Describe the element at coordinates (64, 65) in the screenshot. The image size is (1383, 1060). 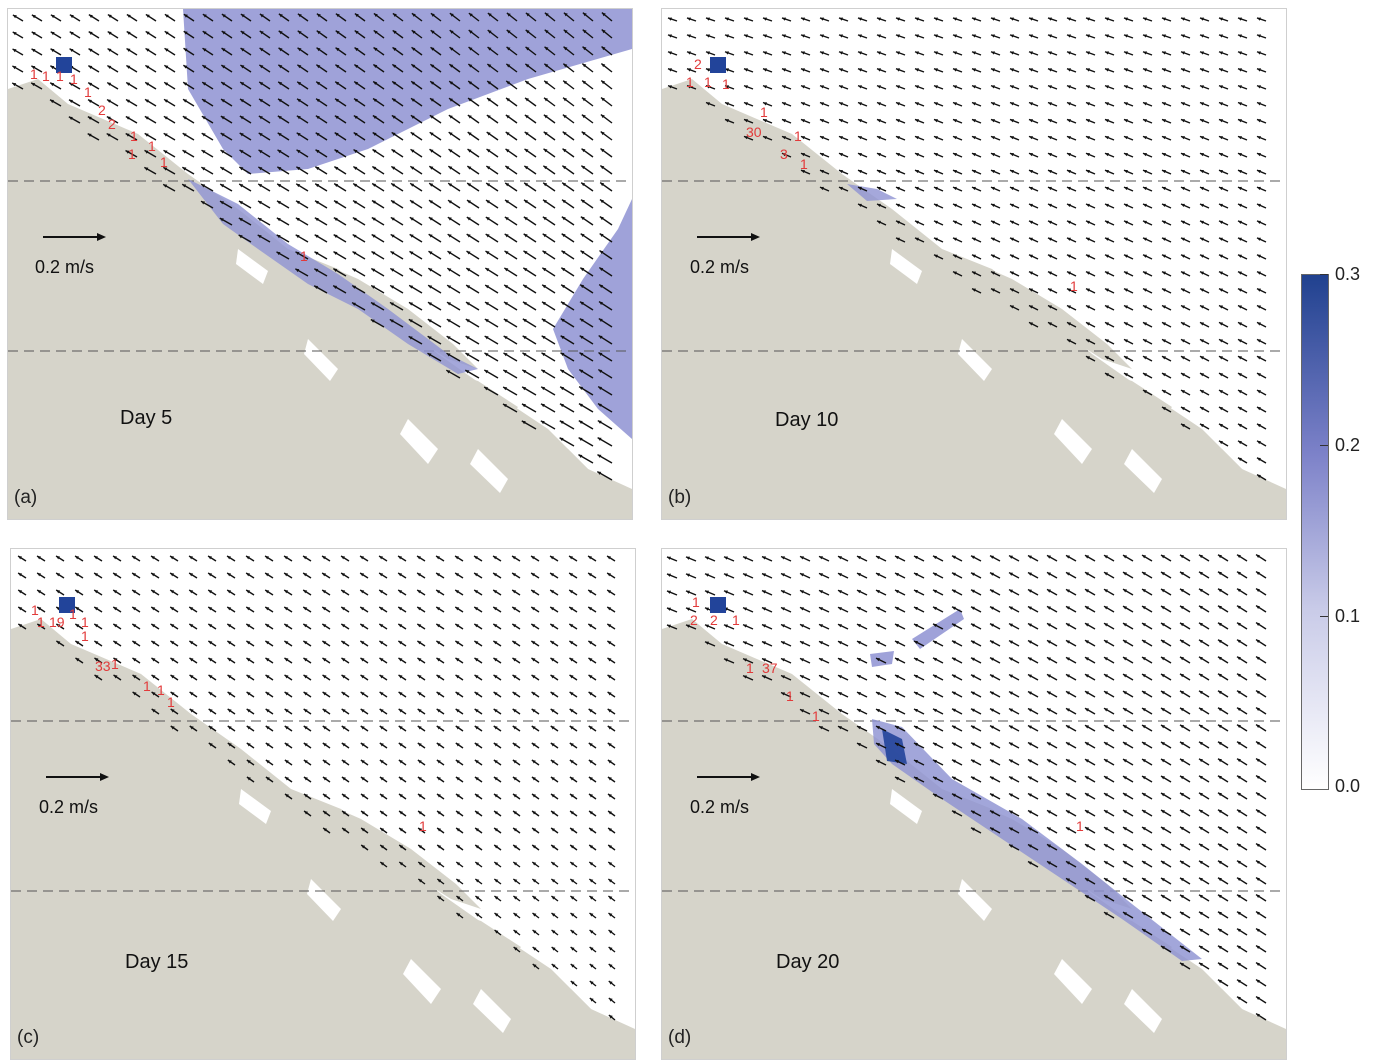
I see `release-source-a` at that location.